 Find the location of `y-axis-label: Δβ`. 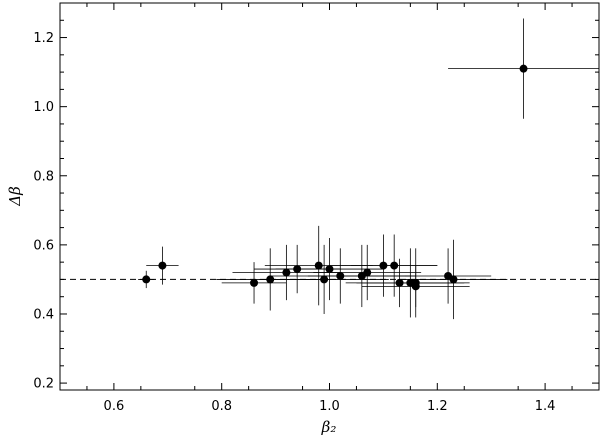

y-axis-label: Δβ is located at coordinates (15, 196).